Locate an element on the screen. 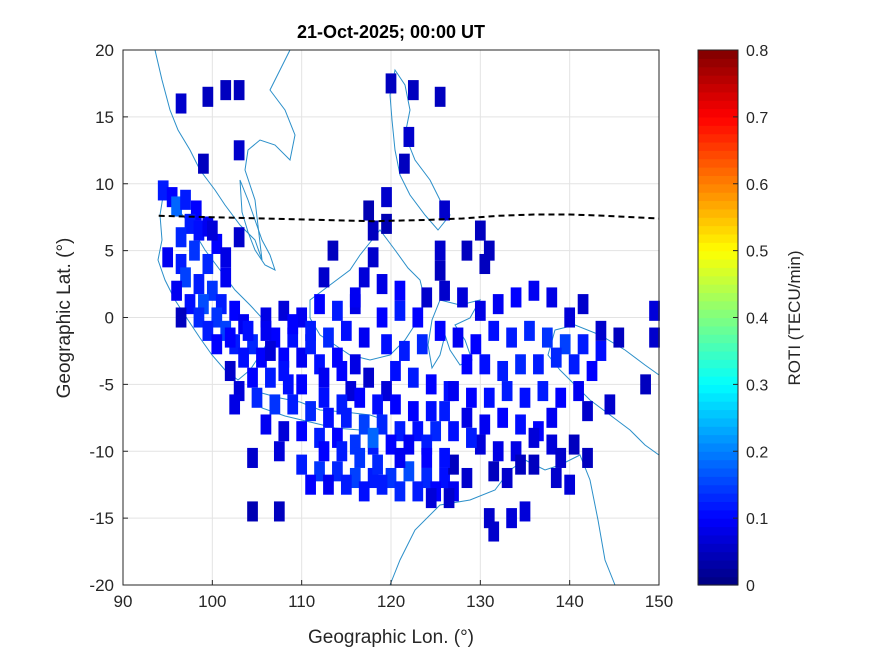  x-tick-label: 130 is located at coordinates (480, 601).